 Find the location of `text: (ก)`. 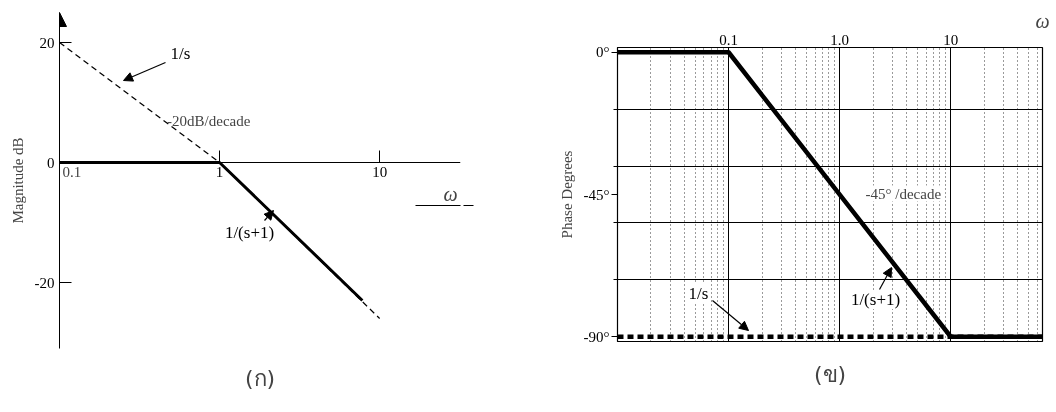

text: (ก) is located at coordinates (260, 378).